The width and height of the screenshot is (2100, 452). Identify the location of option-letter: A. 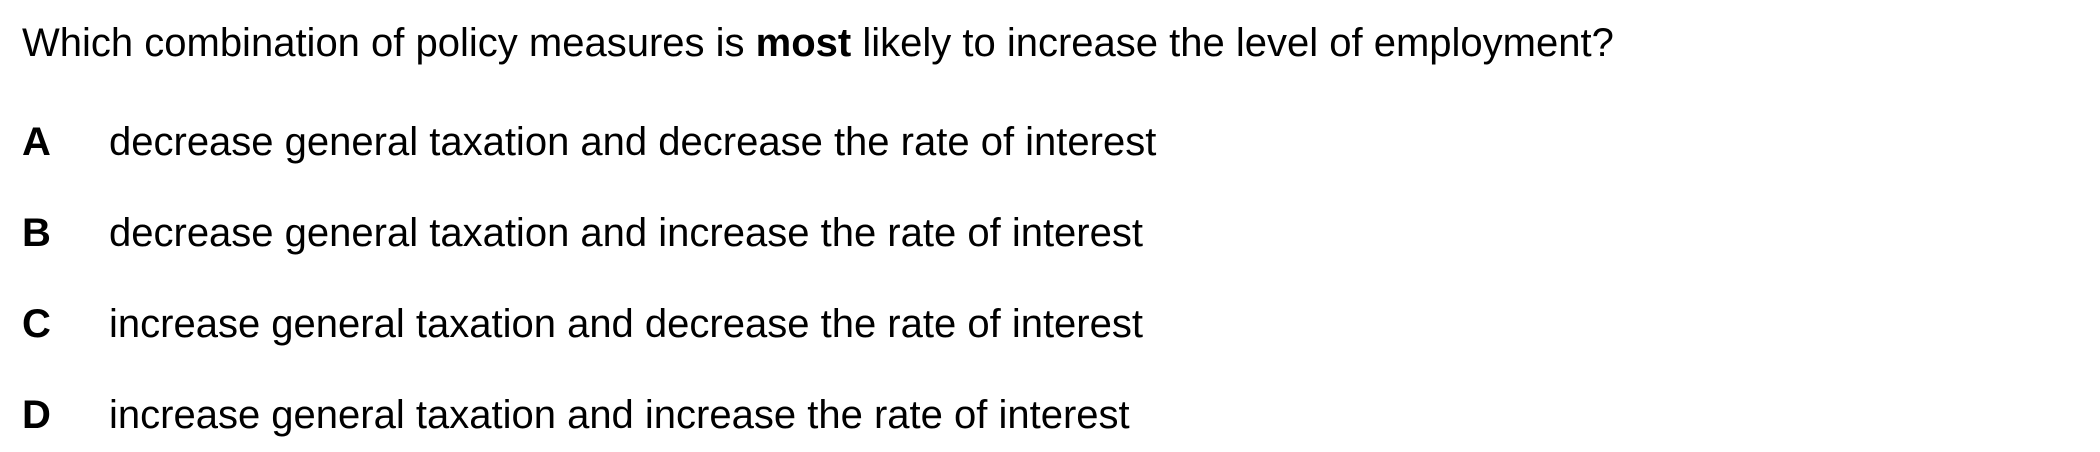
(36, 142).